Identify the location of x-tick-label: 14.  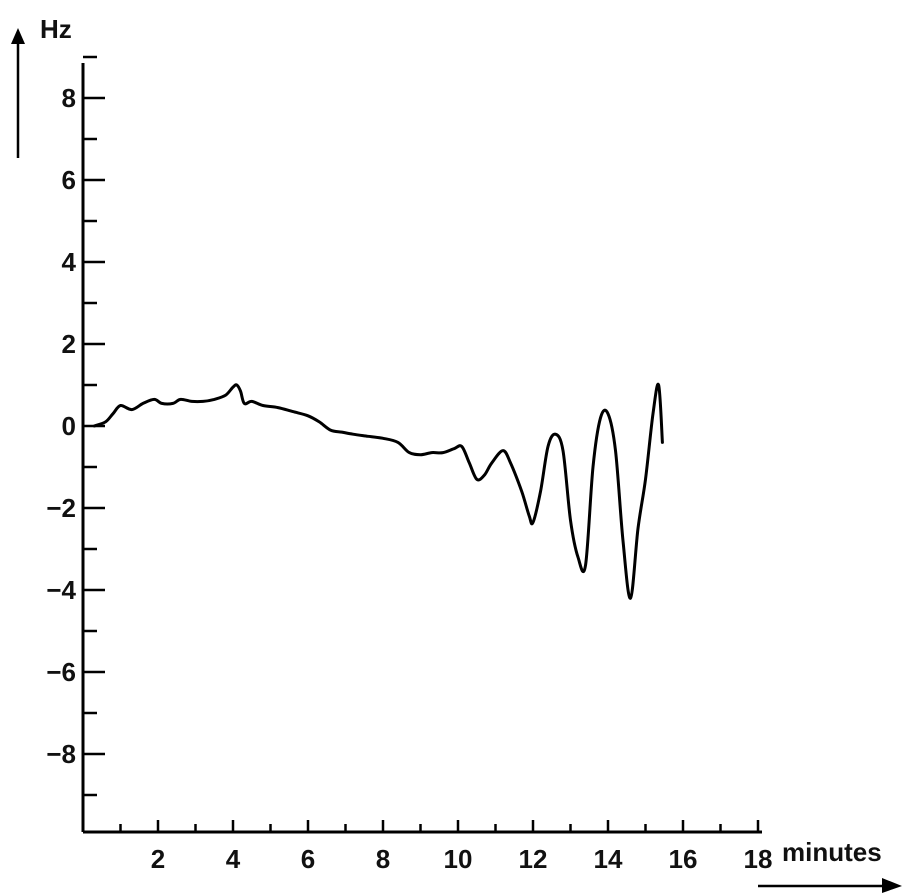
(608, 859).